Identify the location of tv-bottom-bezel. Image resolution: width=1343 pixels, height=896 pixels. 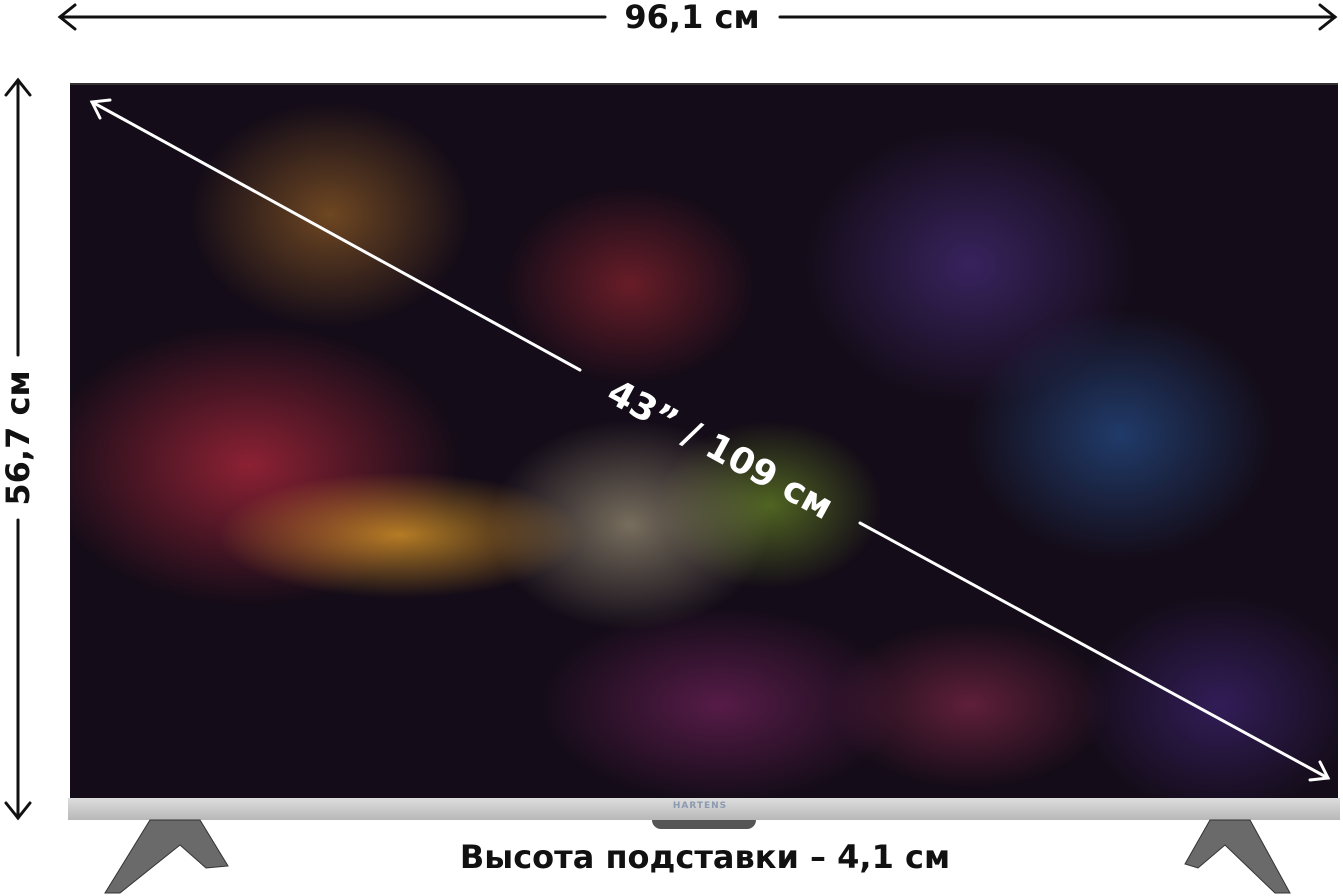
(704, 809).